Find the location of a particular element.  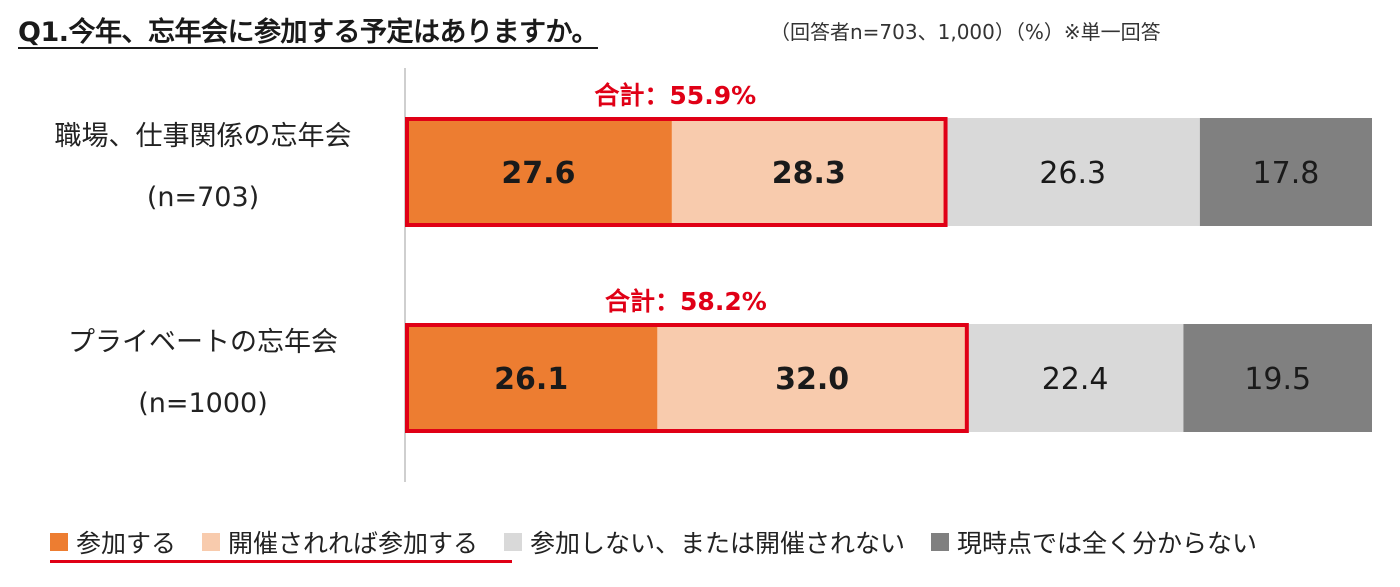

data-label: 28.3 is located at coordinates (809, 173).